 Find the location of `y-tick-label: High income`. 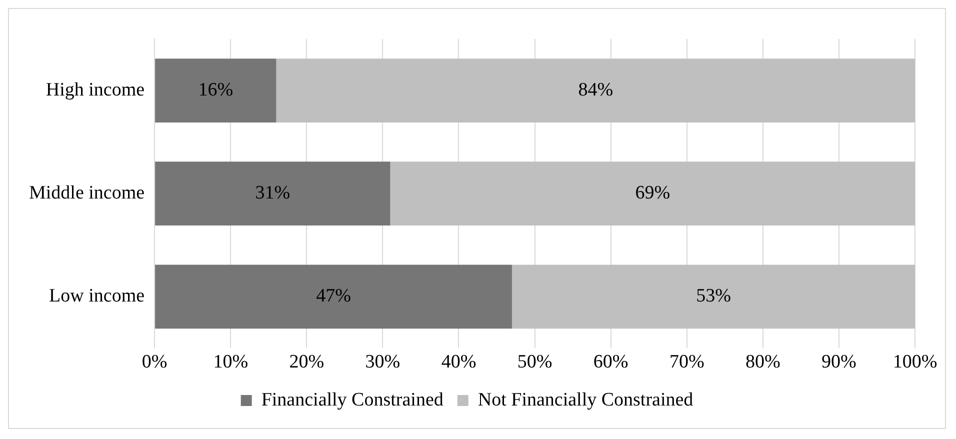

y-tick-label: High income is located at coordinates (95, 90).